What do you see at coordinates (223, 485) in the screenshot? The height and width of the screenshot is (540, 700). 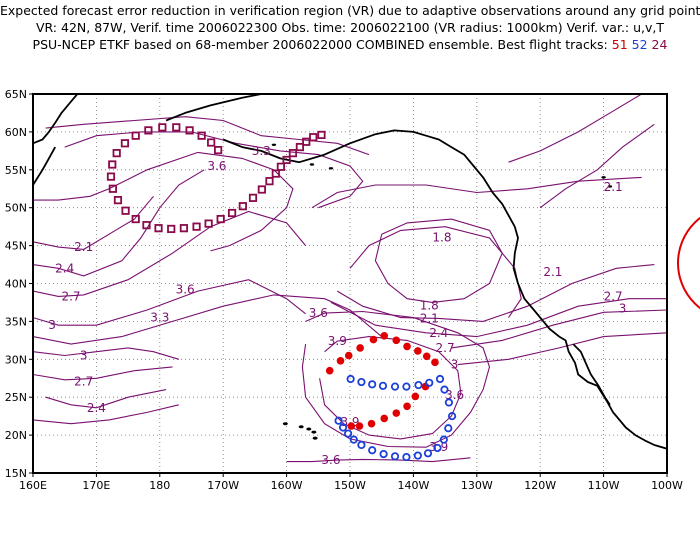 I see `lon-tick-label: 170W` at bounding box center [223, 485].